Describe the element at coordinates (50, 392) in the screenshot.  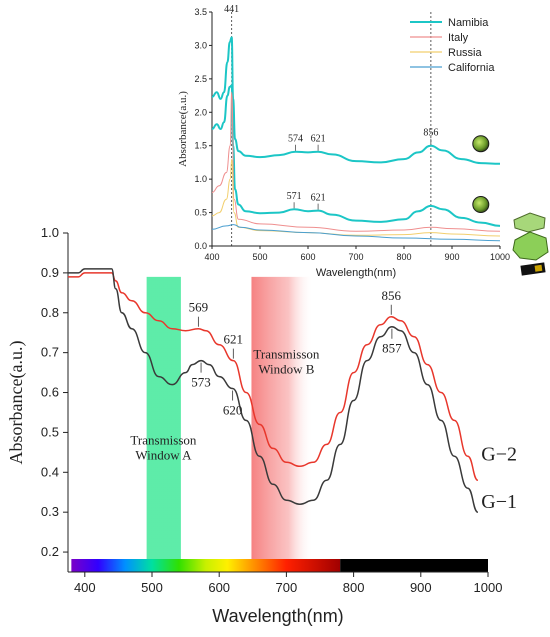
I see `main-y-tick-label: 0.6` at that location.